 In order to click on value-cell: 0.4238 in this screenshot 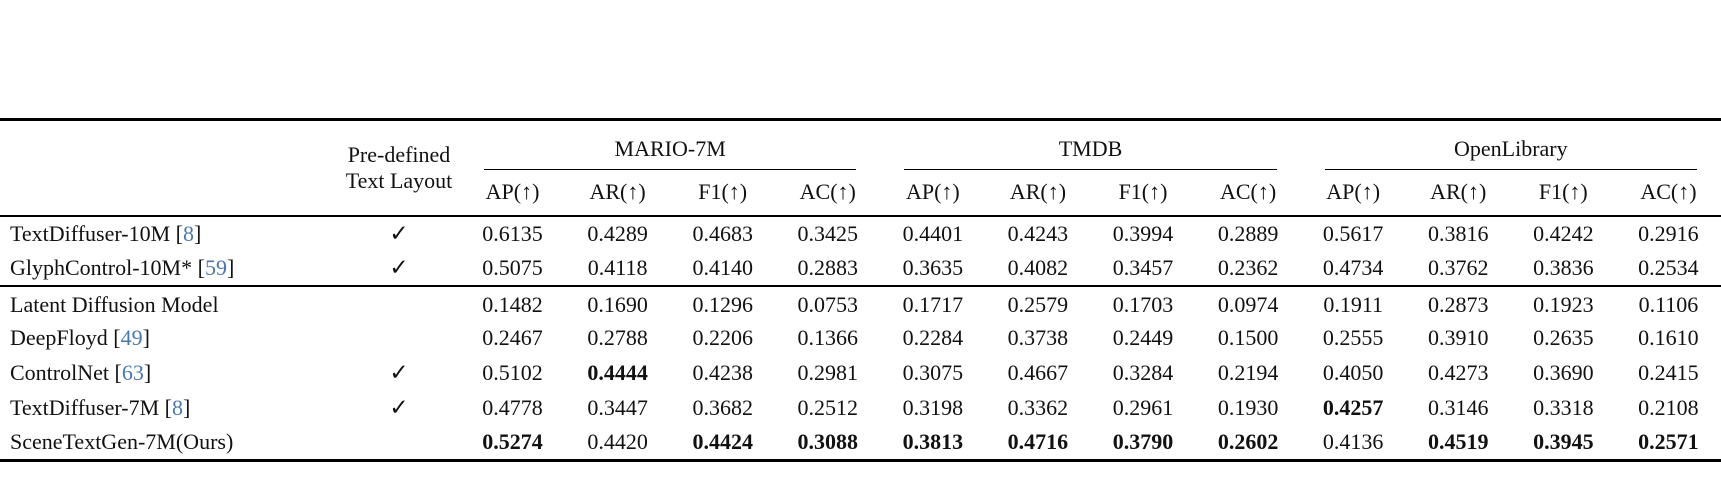, I will do `click(722, 372)`.